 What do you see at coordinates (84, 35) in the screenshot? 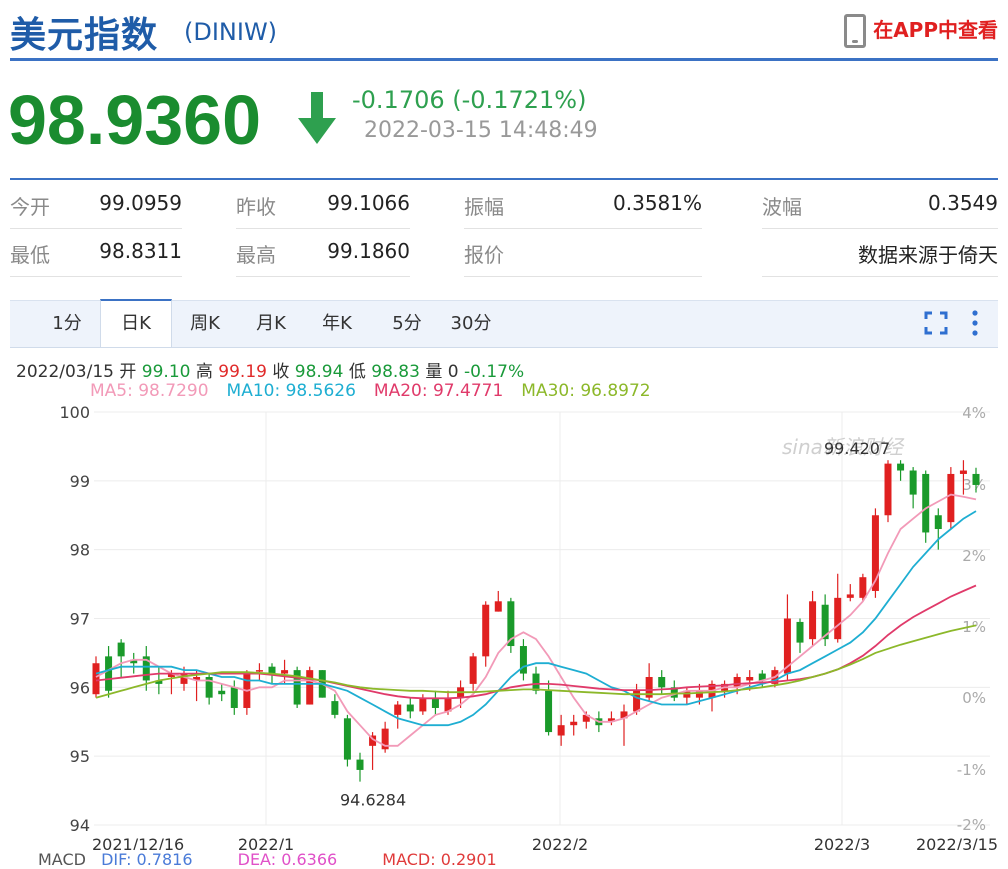
I see `page-title: 美元指数` at bounding box center [84, 35].